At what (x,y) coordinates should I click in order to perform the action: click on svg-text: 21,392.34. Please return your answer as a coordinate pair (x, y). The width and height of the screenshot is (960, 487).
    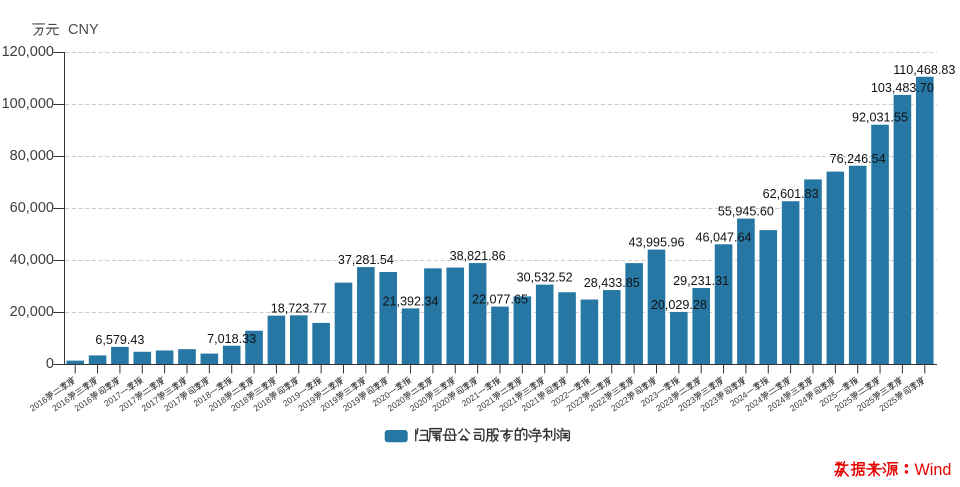
    Looking at the image, I should click on (411, 301).